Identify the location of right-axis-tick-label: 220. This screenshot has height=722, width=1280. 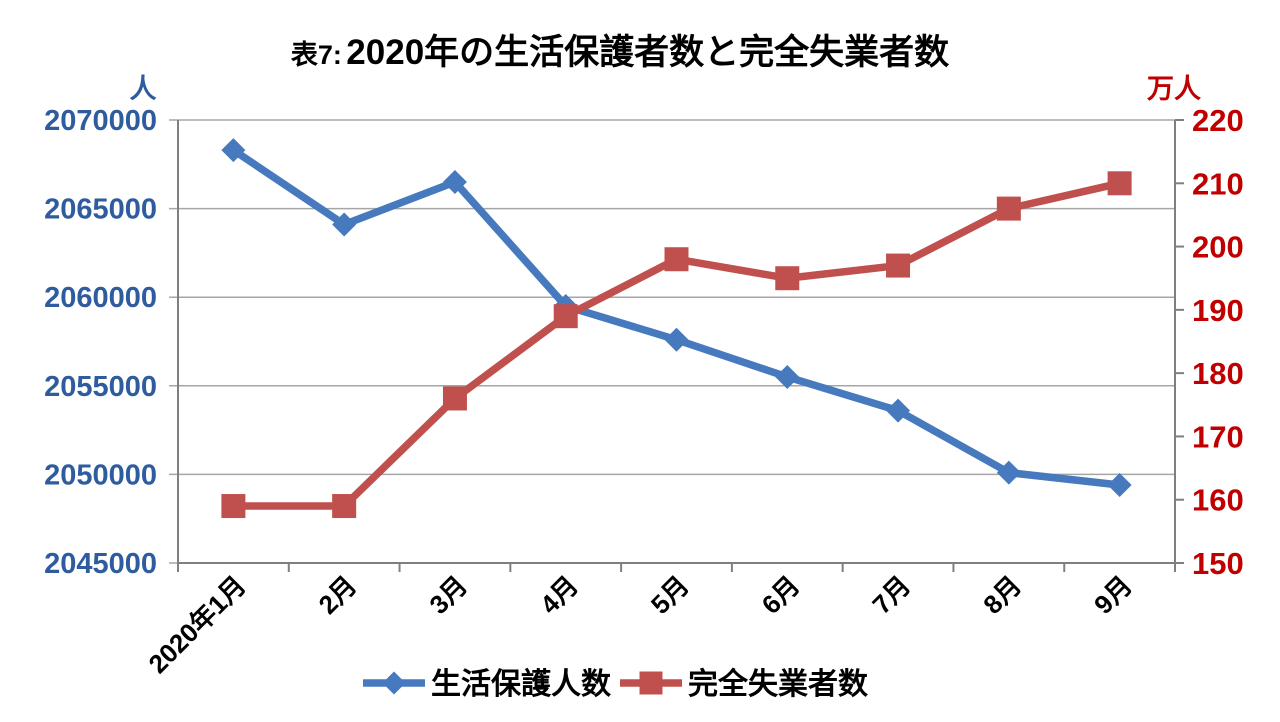
(1218, 120).